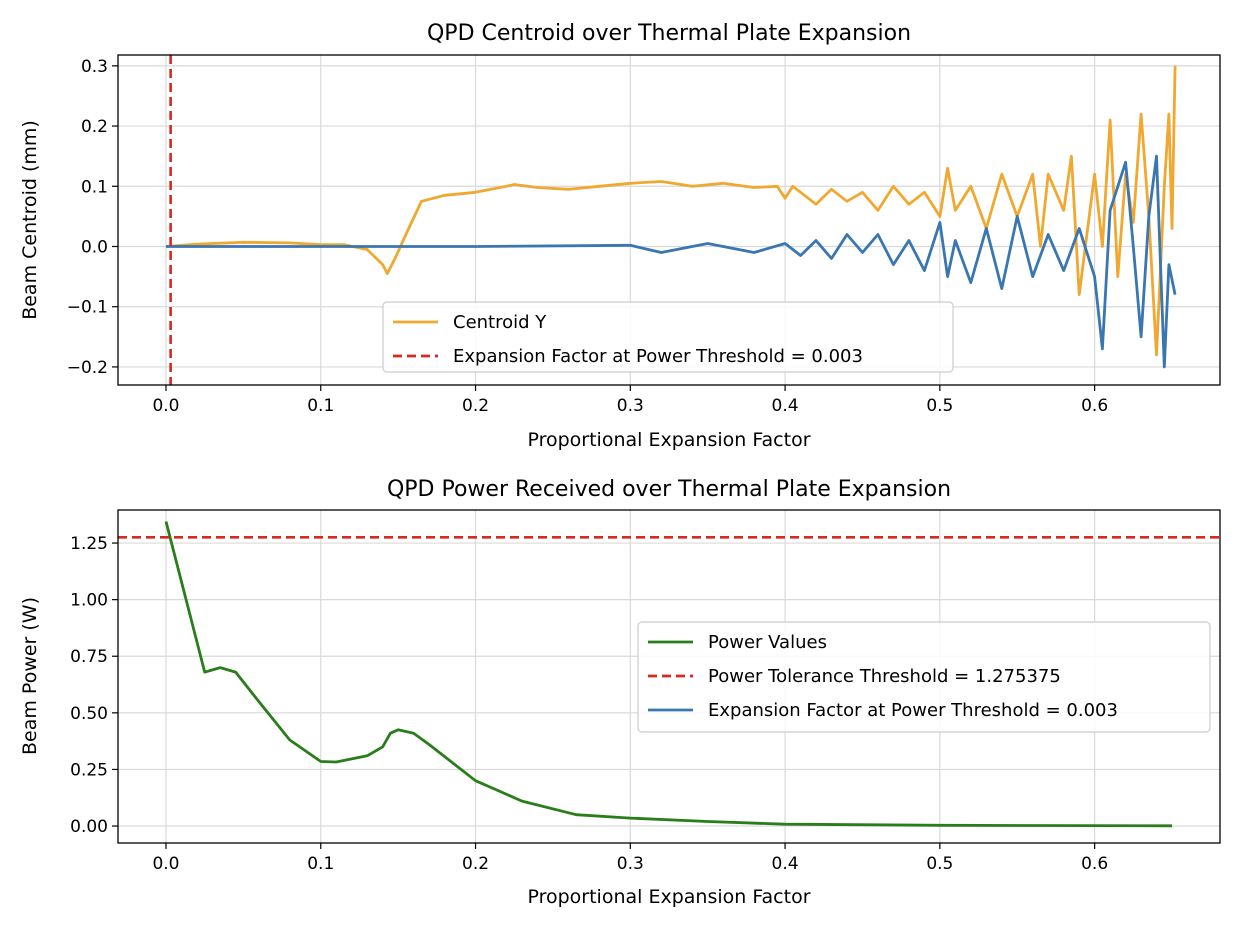 The image size is (1238, 932). What do you see at coordinates (89, 657) in the screenshot?
I see `y-tick-label: 0.75` at bounding box center [89, 657].